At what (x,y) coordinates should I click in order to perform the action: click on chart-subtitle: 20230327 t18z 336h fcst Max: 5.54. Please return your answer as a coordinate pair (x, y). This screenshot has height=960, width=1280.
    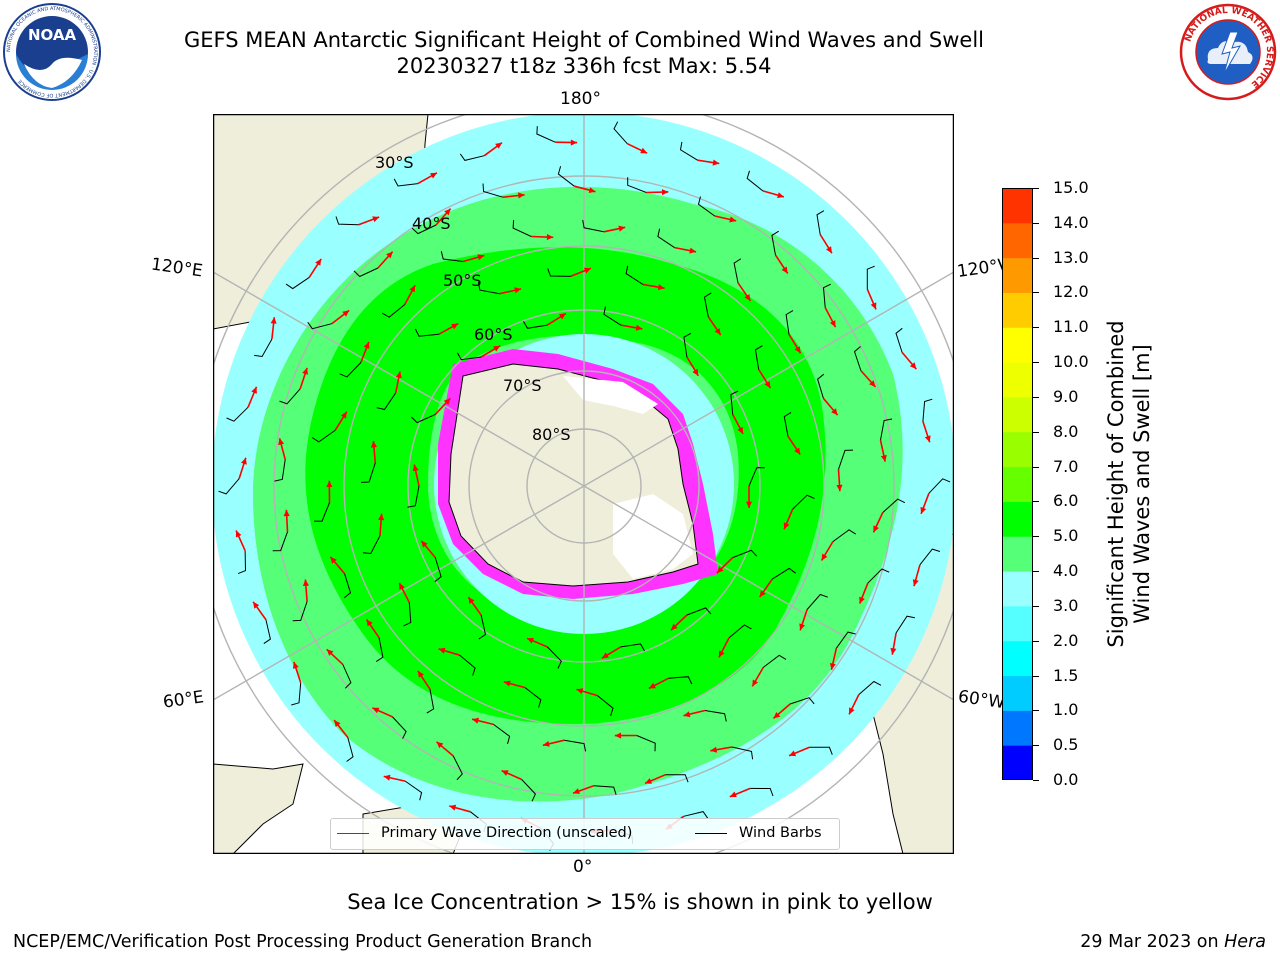
    Looking at the image, I should click on (584, 66).